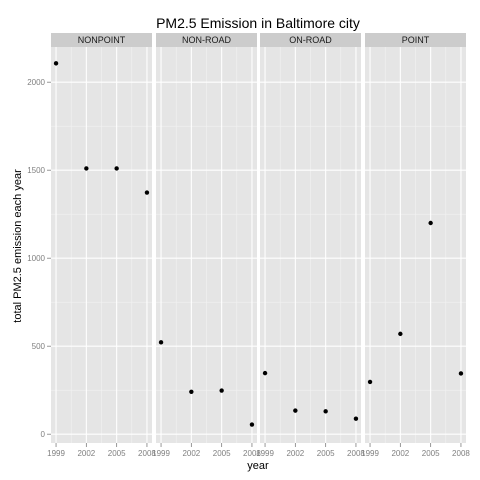 This screenshot has width=480, height=480. I want to click on y-tick-label: 500, so click(39, 346).